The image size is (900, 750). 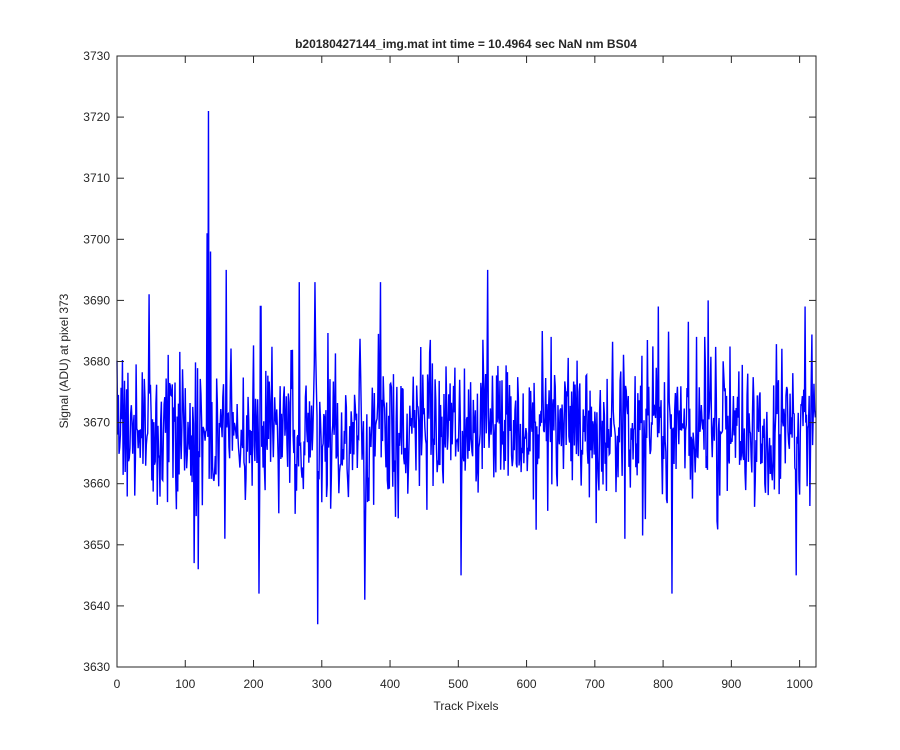 What do you see at coordinates (390, 684) in the screenshot?
I see `x-tick-label: 400` at bounding box center [390, 684].